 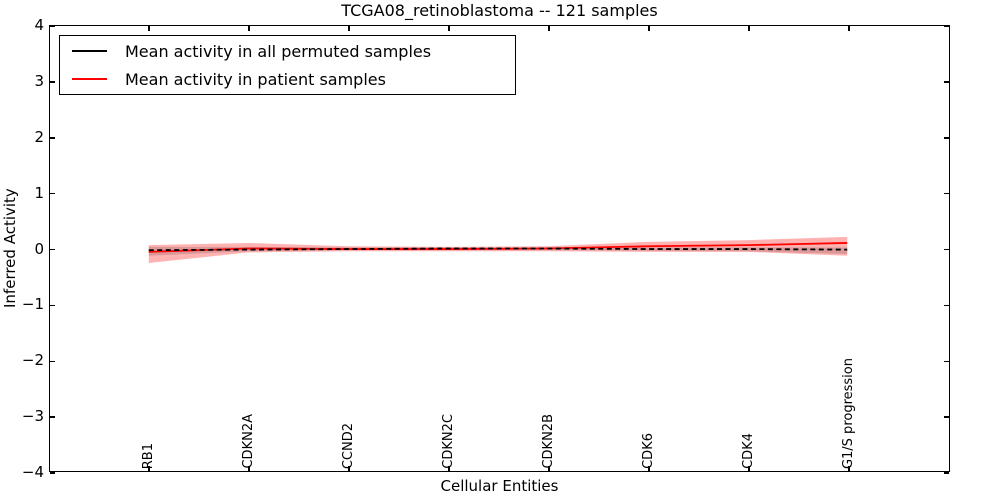 What do you see at coordinates (39, 25) in the screenshot?
I see `y-tick-label: 4` at bounding box center [39, 25].